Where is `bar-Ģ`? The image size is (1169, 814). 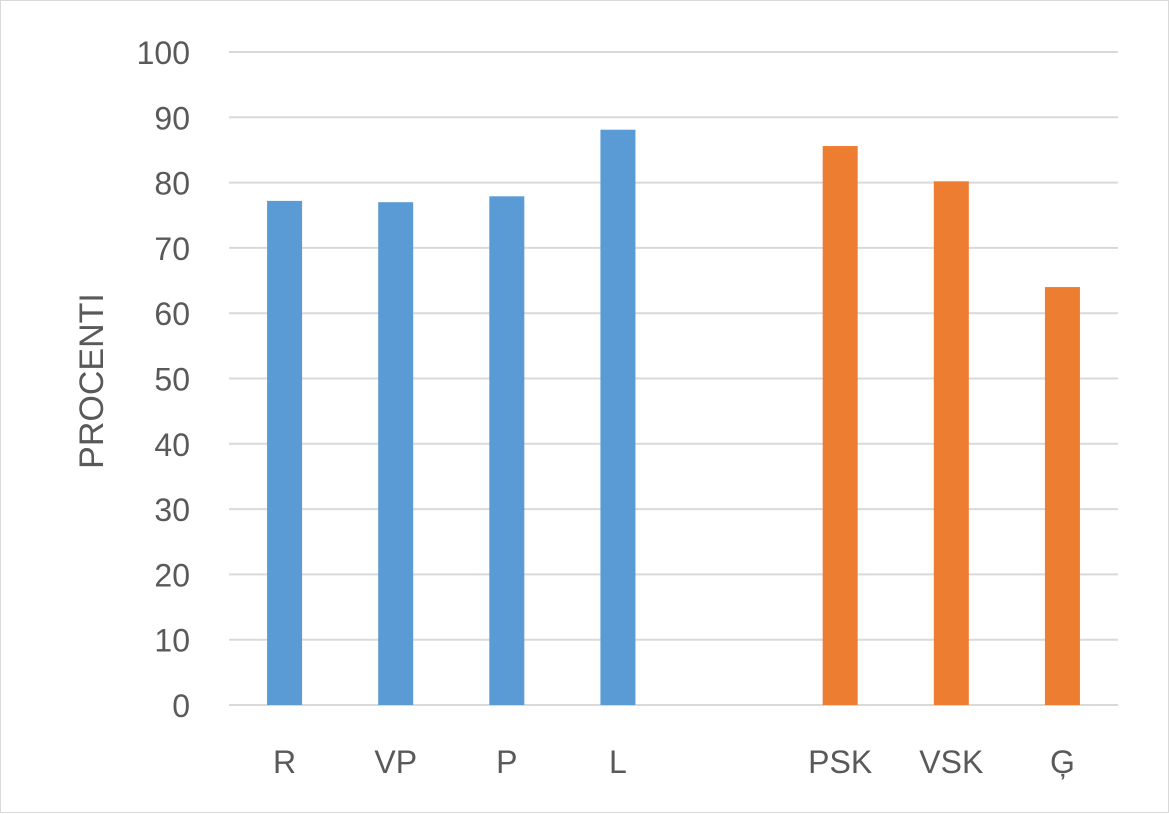
bar-Ģ is located at coordinates (1062, 496).